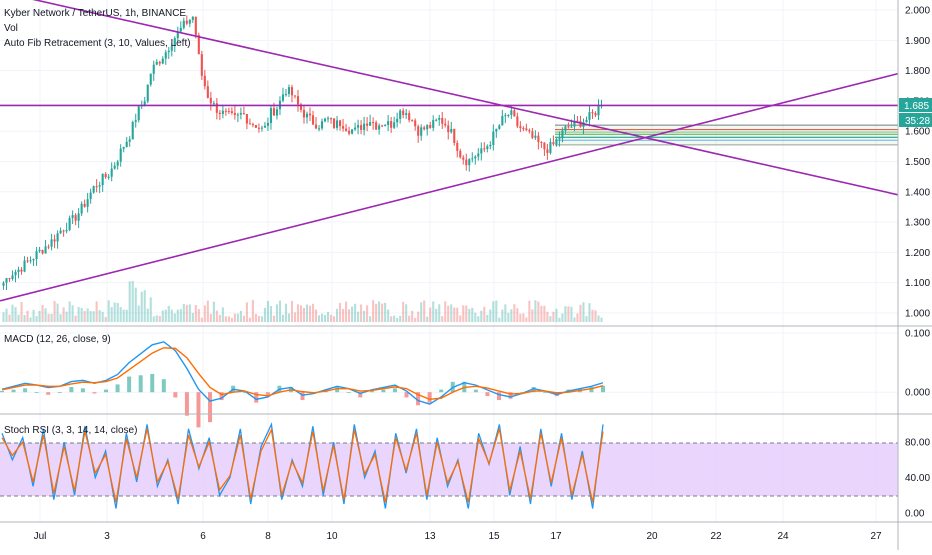 The width and height of the screenshot is (932, 555). What do you see at coordinates (57, 339) in the screenshot?
I see `macd-legend: MACD (12, 26, close, 9)` at bounding box center [57, 339].